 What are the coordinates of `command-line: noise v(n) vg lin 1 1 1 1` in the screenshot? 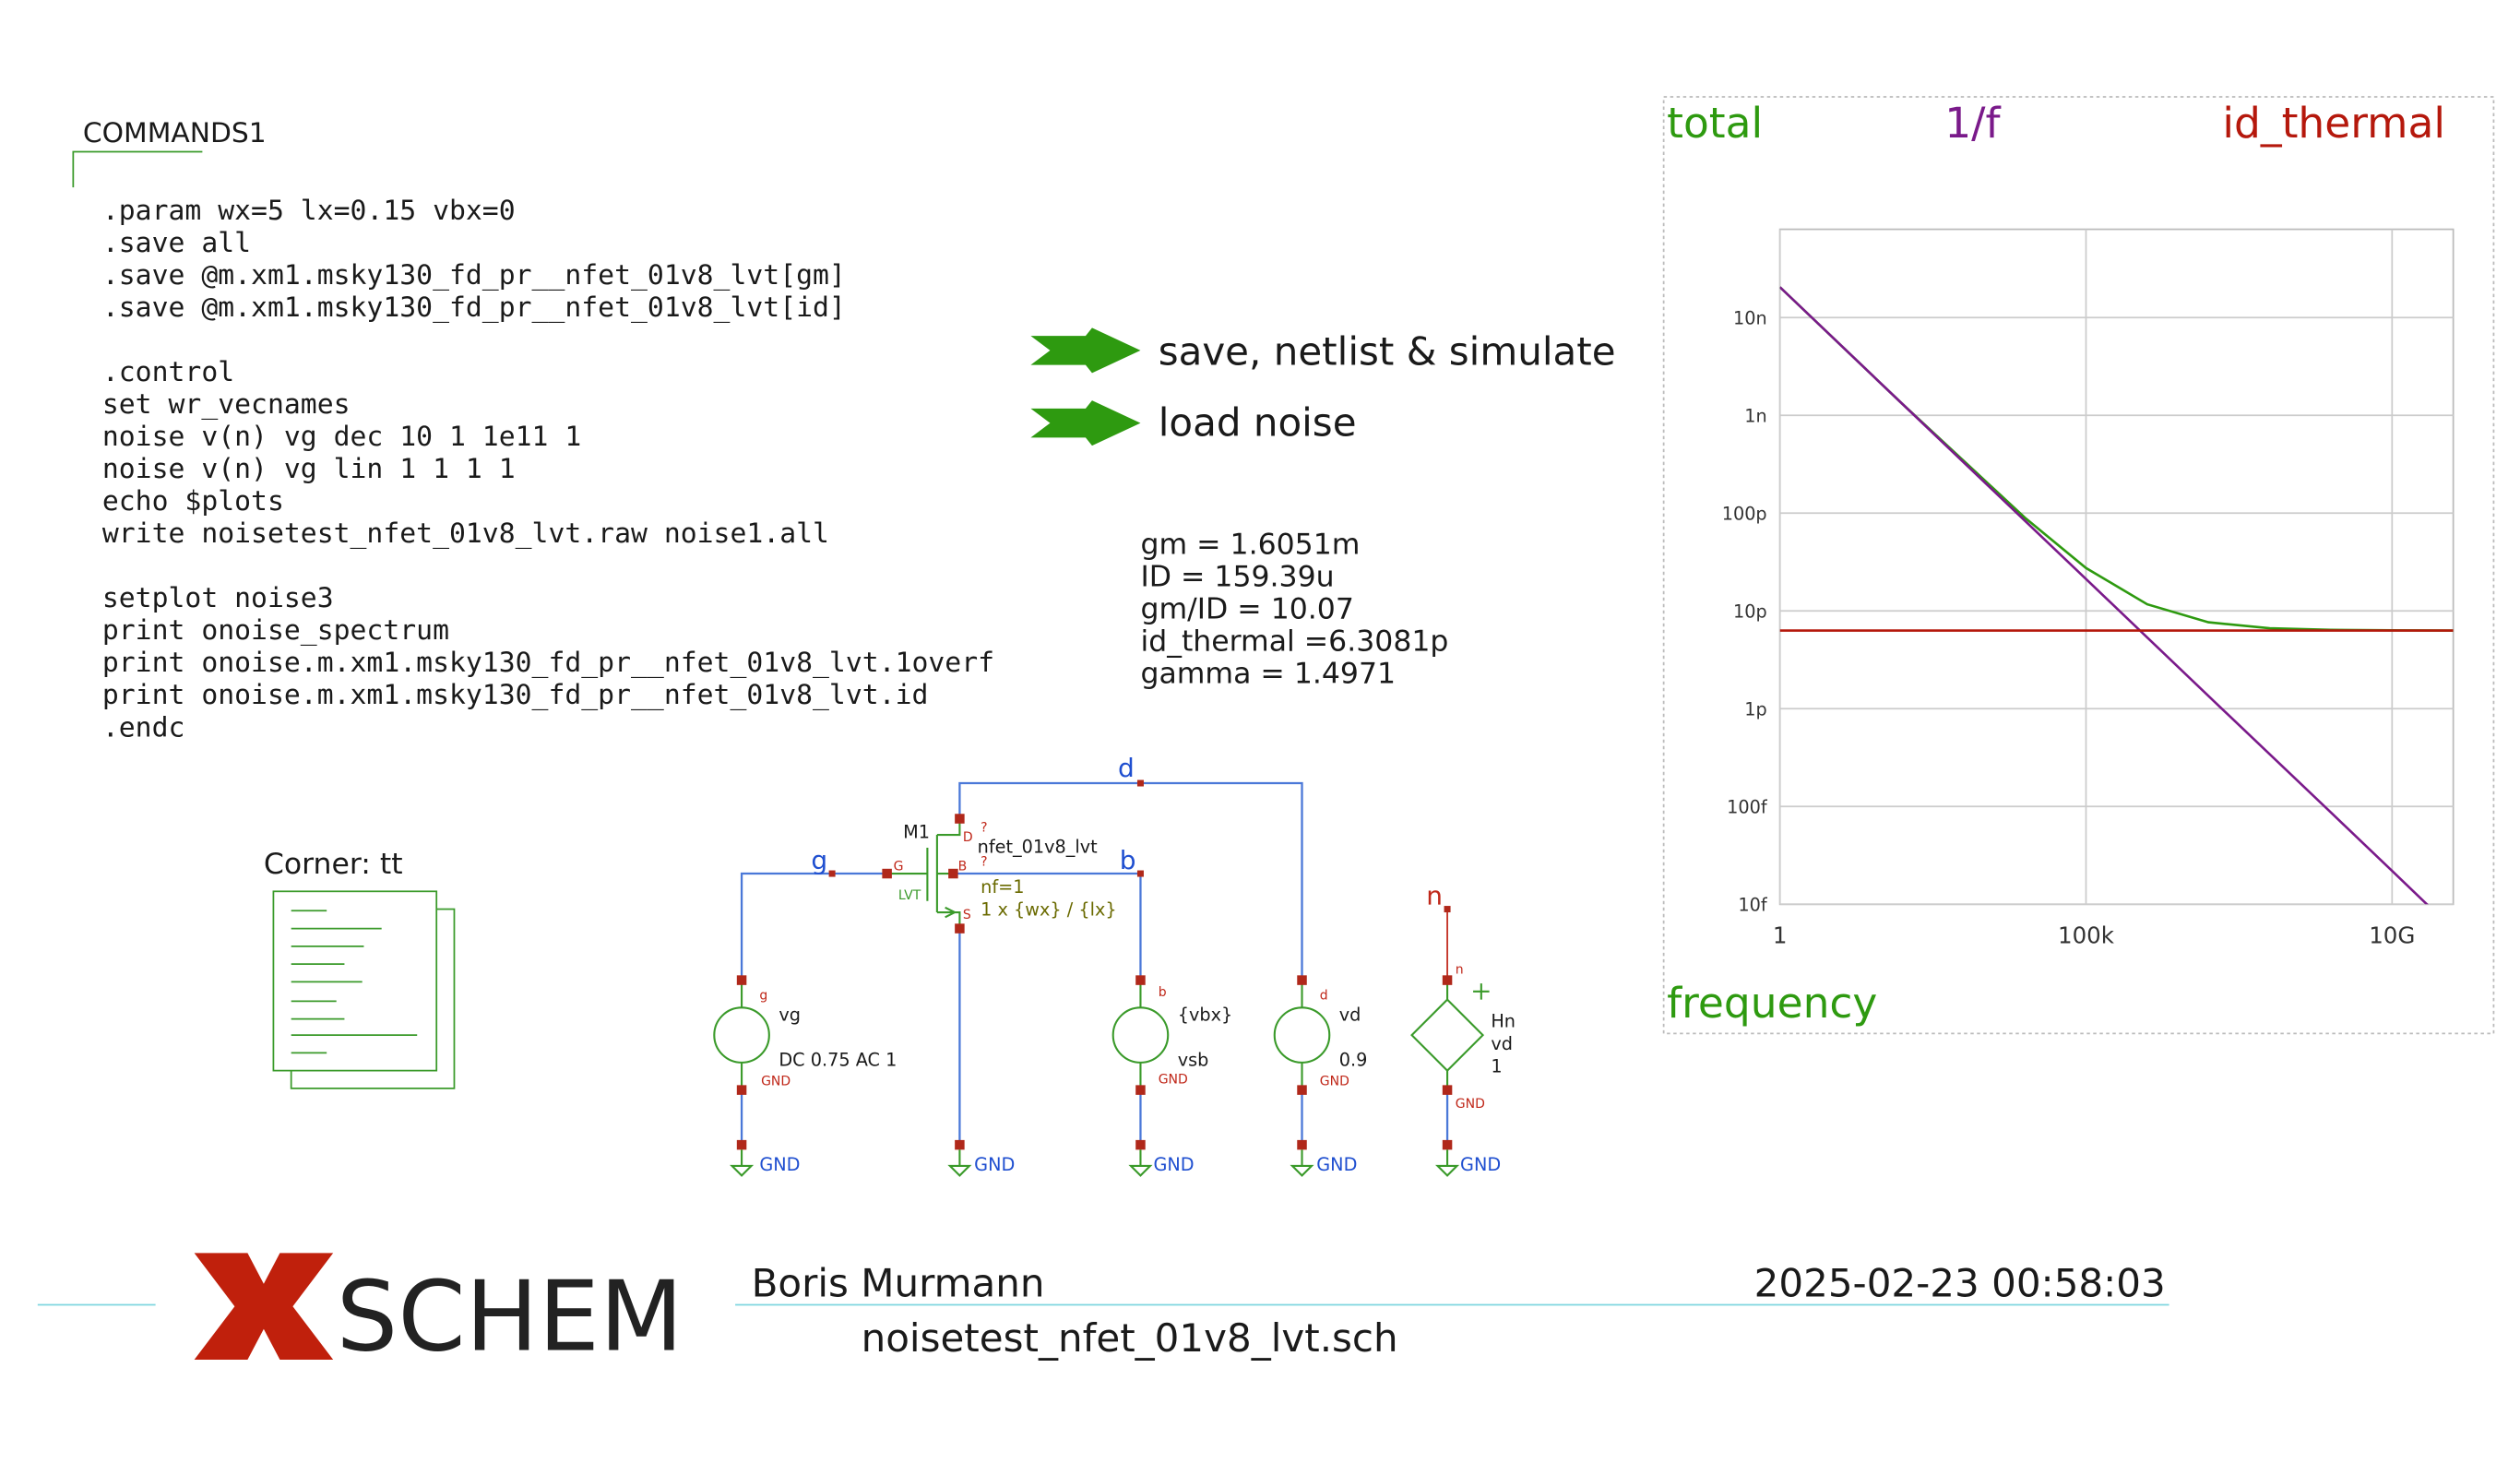 It's located at (309, 469).